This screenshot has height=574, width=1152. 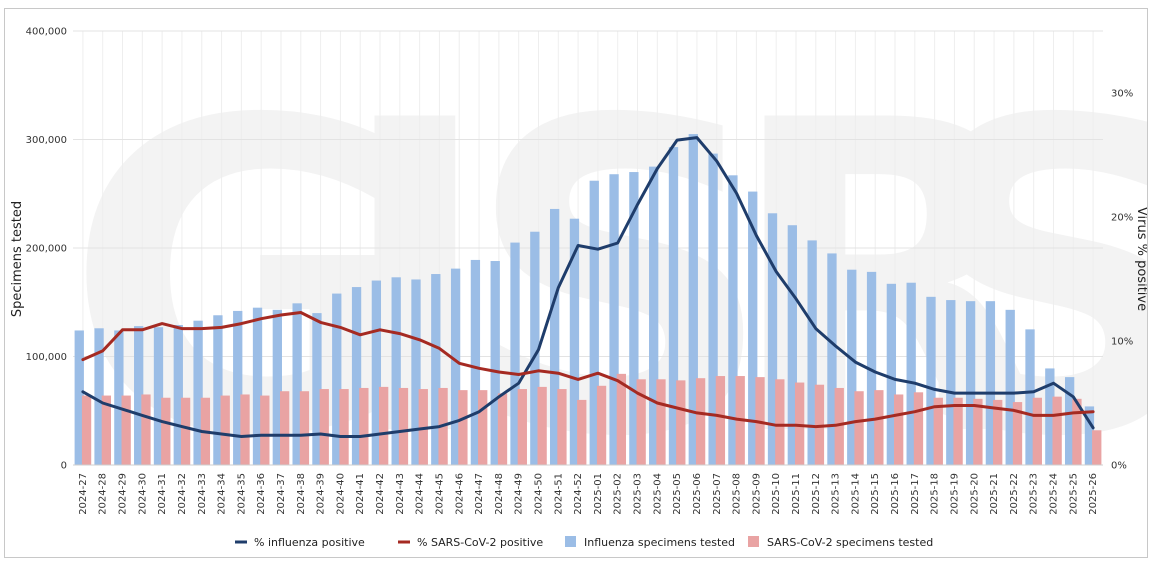 What do you see at coordinates (717, 494) in the screenshot?
I see `x-tick-label: 2025-07` at bounding box center [717, 494].